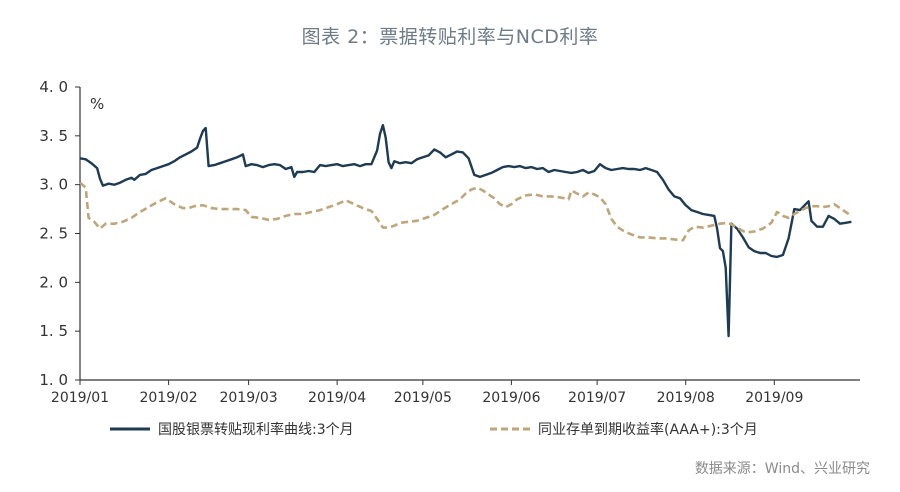 The width and height of the screenshot is (900, 492). What do you see at coordinates (597, 398) in the screenshot?
I see `x-tick-label: 2019/07` at bounding box center [597, 398].